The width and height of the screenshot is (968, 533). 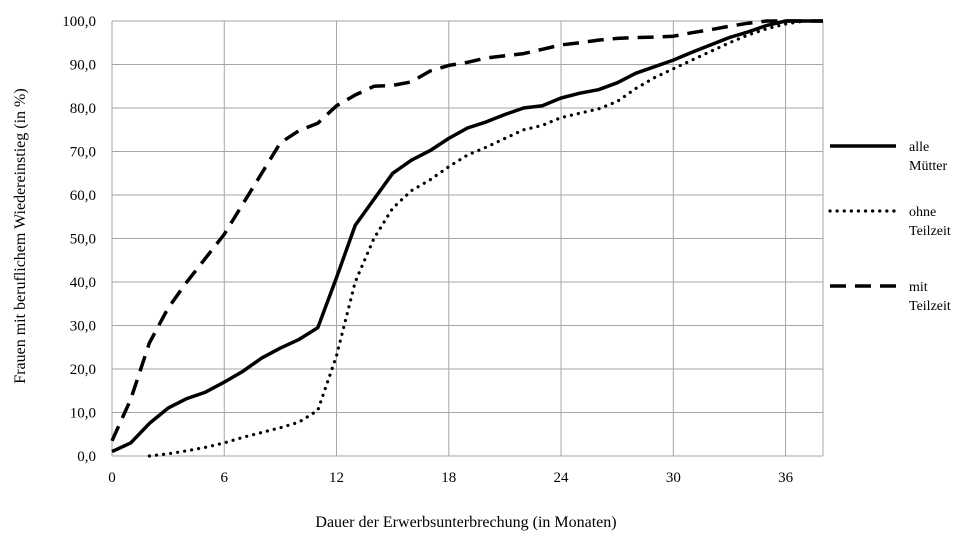 What do you see at coordinates (786, 478) in the screenshot?
I see `x-tick-label: 36` at bounding box center [786, 478].